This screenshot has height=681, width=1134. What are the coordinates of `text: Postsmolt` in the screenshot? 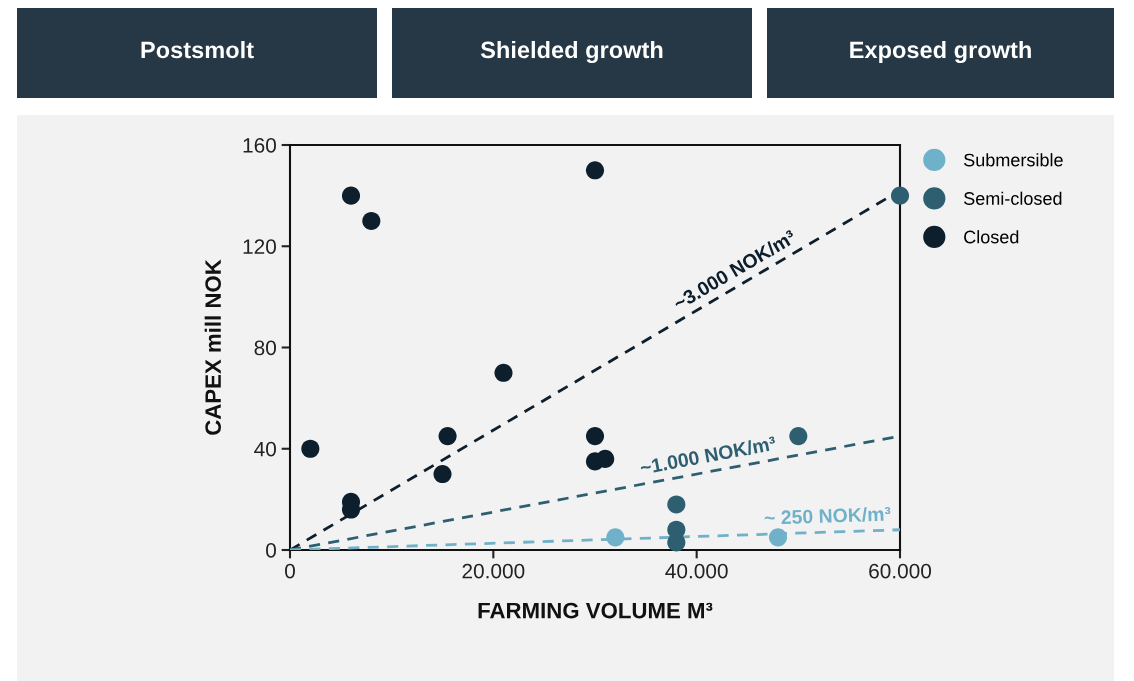 It's located at (197, 50).